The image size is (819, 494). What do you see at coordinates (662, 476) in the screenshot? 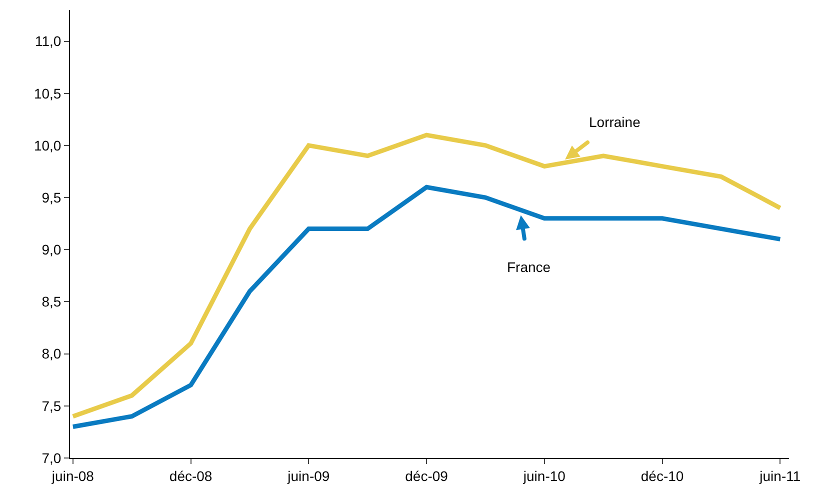
I see `x-tick-label: déc-10` at bounding box center [662, 476].